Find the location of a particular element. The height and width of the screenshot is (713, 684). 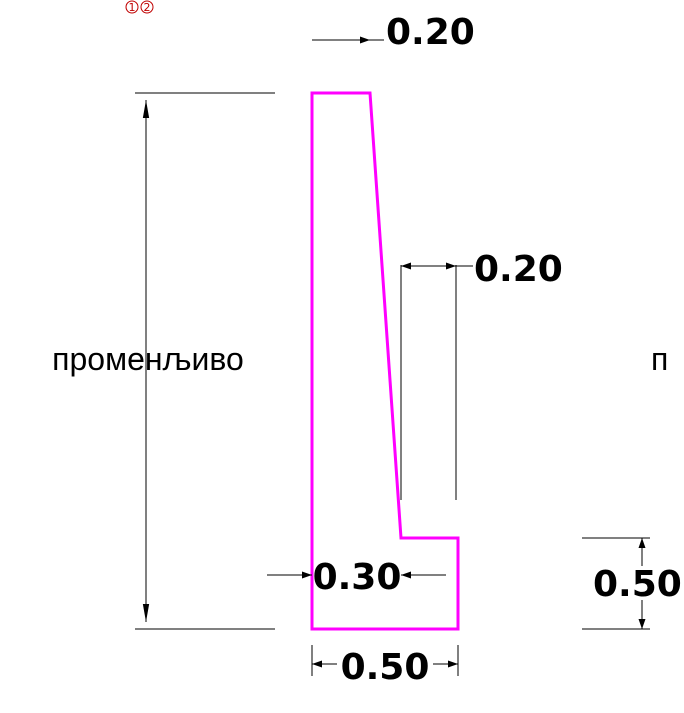

dim-base-height: 0.50 is located at coordinates (632, 583).